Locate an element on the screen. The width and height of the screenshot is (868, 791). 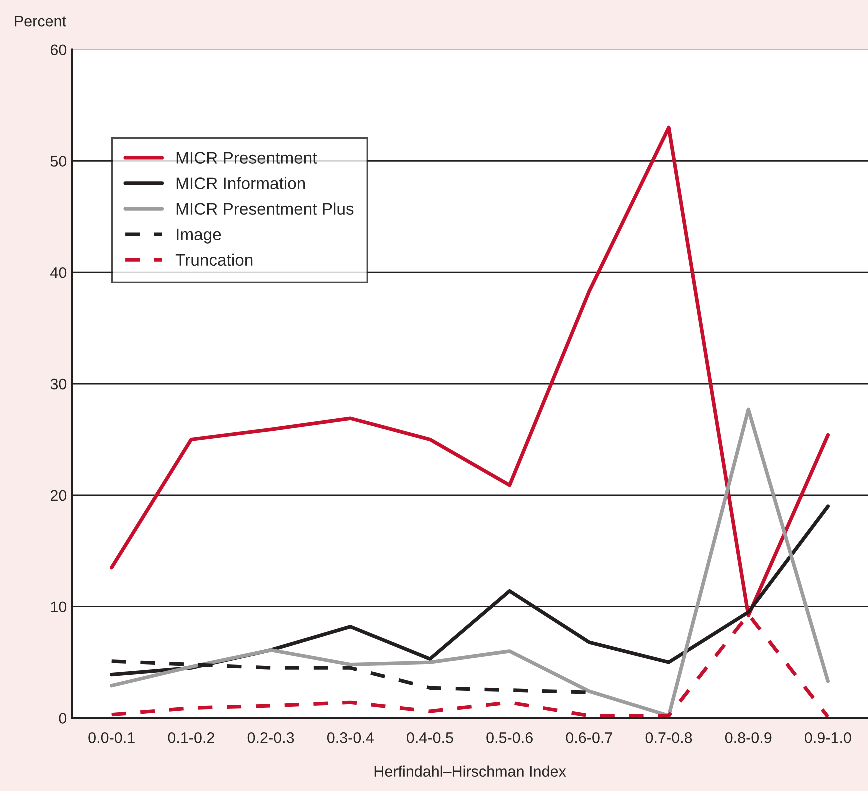
y-tick-label: 20 is located at coordinates (58, 496).